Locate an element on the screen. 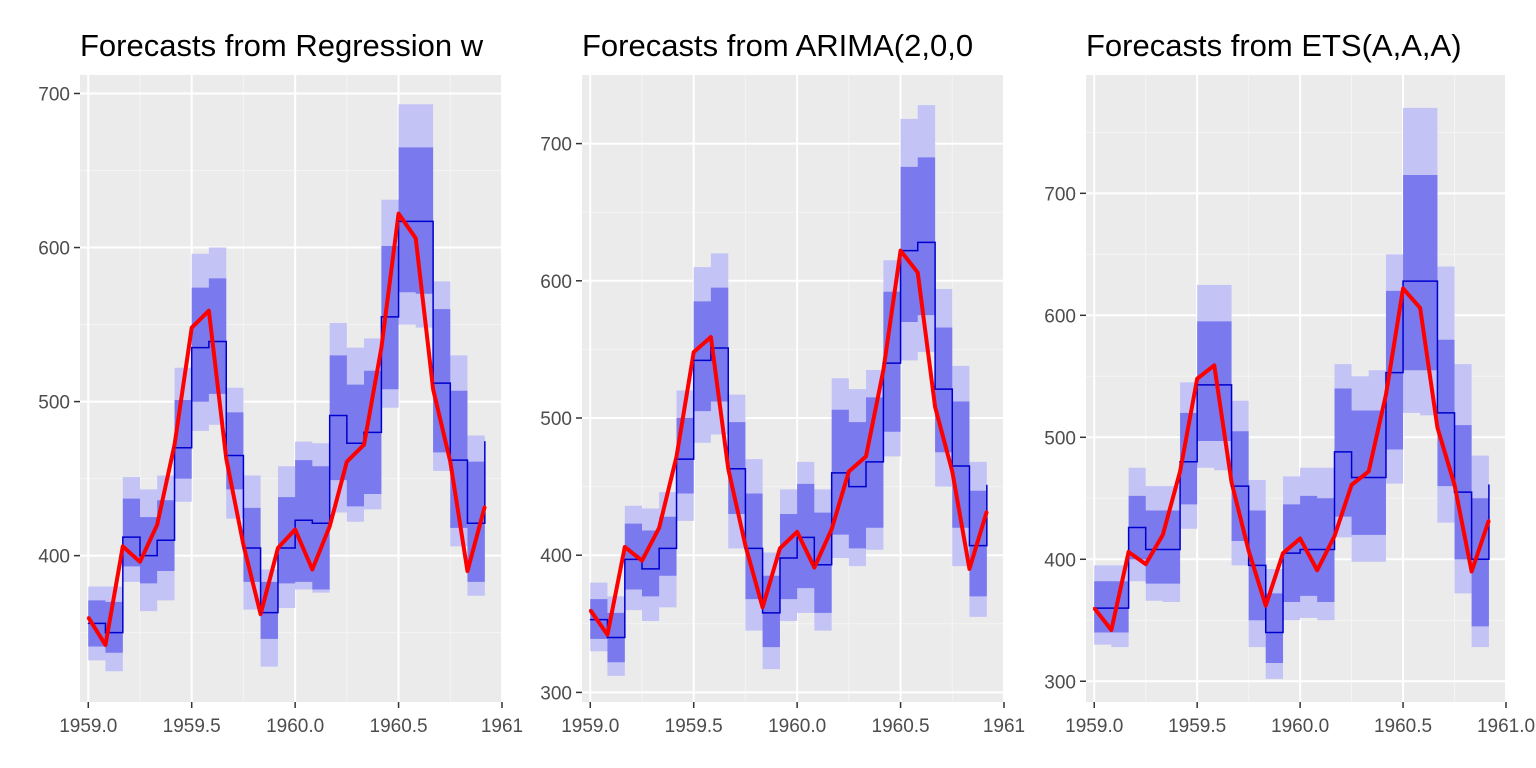 The height and width of the screenshot is (768, 1536). chart-title: Forecasts from ARIMA(2,0,0 is located at coordinates (777, 45).